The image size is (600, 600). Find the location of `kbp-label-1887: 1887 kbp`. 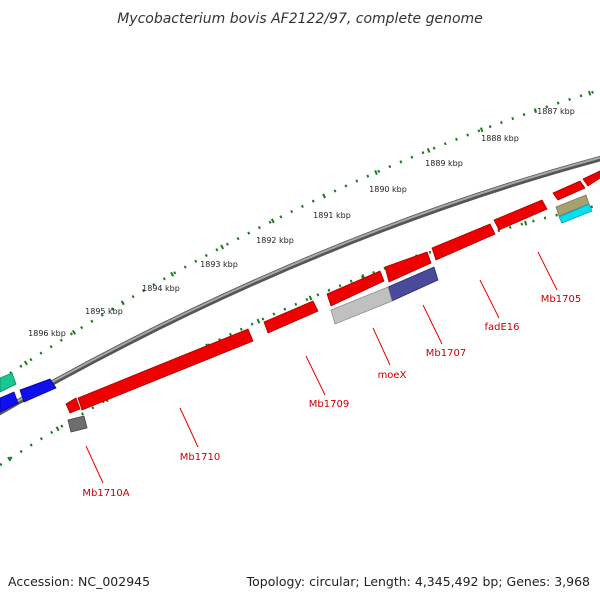

kbp-label-1887: 1887 kbp is located at coordinates (556, 111).